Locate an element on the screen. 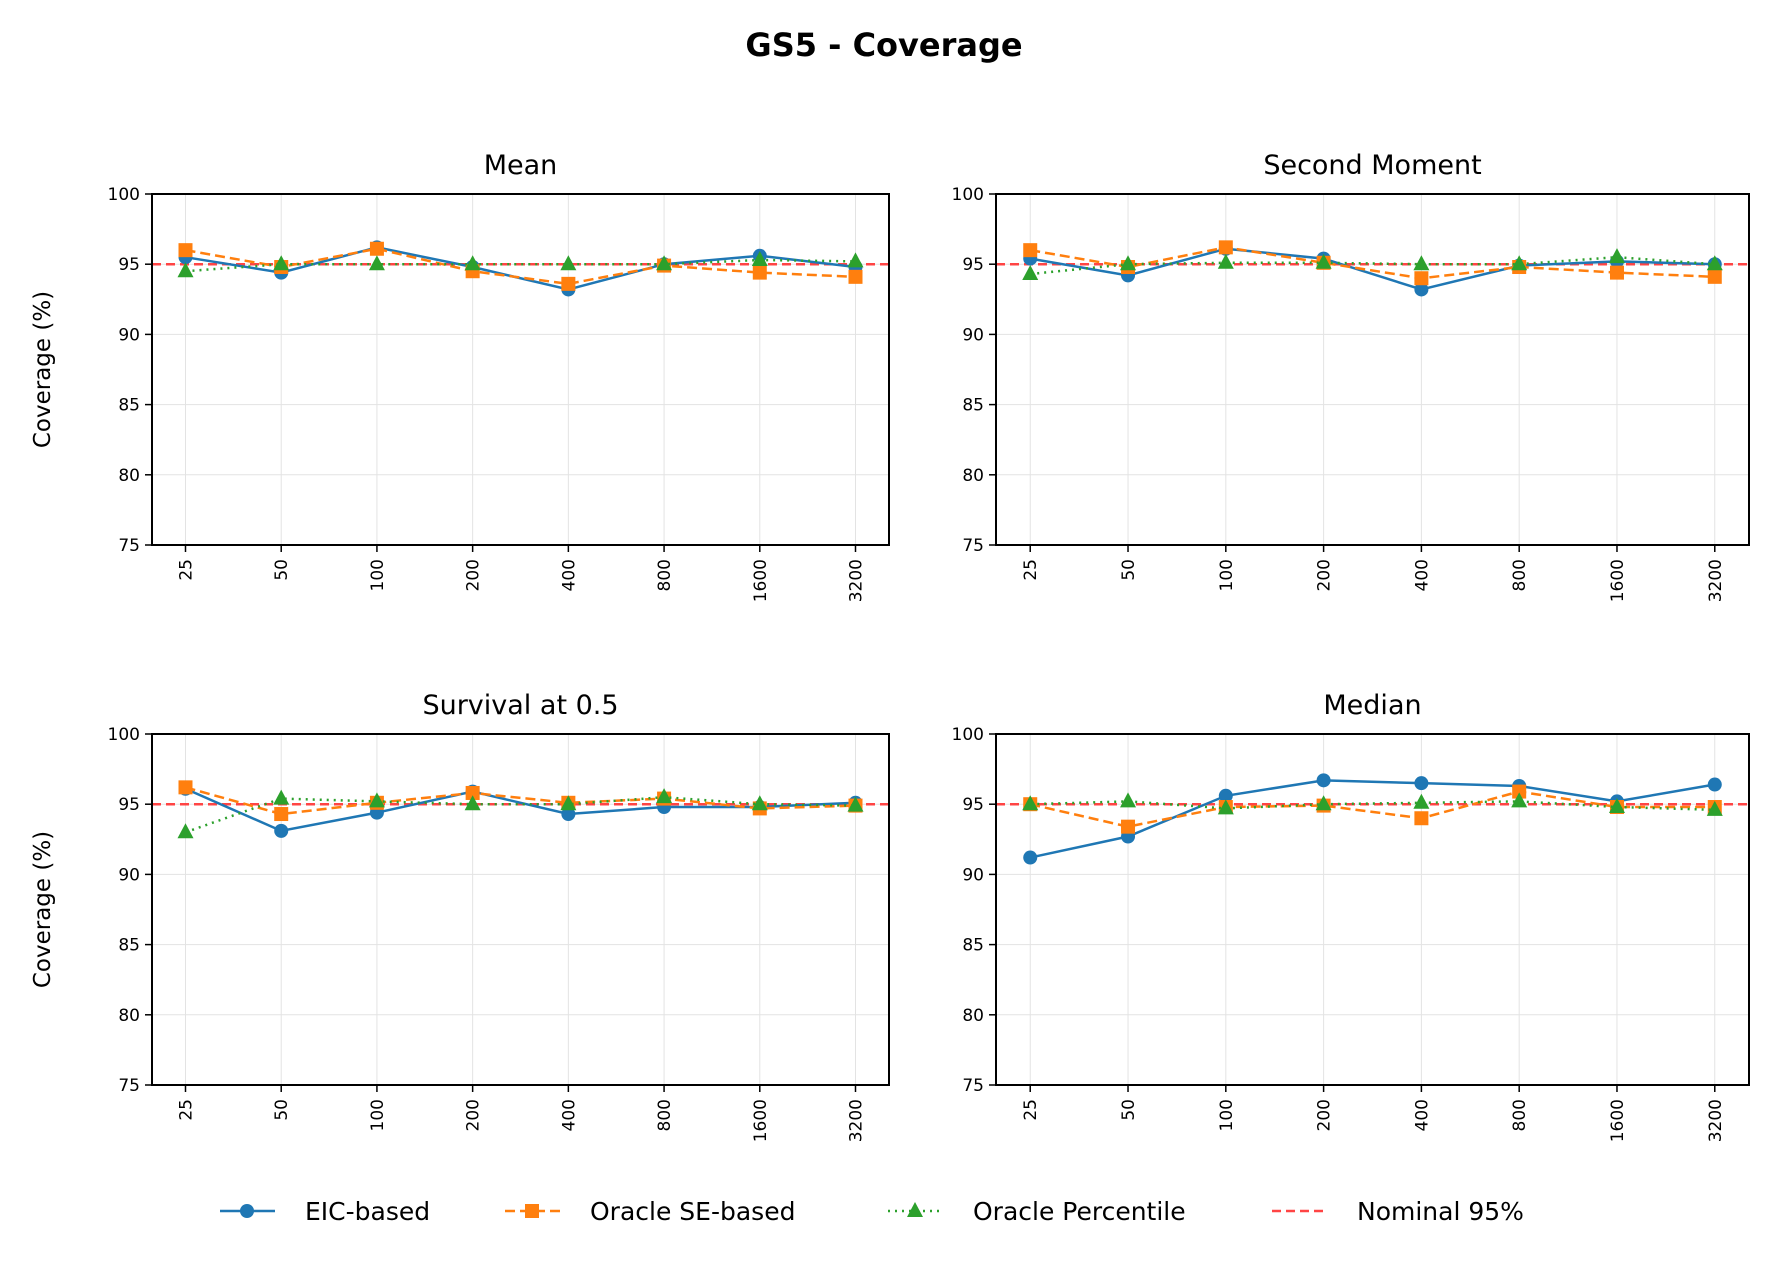 The height and width of the screenshot is (1263, 1769). x-tick-label: 400 is located at coordinates (1422, 575).